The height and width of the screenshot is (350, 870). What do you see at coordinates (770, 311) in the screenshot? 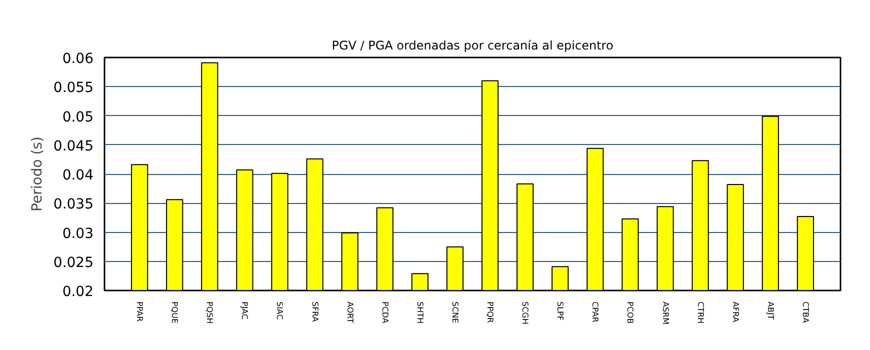
I see `x-tick-label: ABJT` at bounding box center [770, 311].